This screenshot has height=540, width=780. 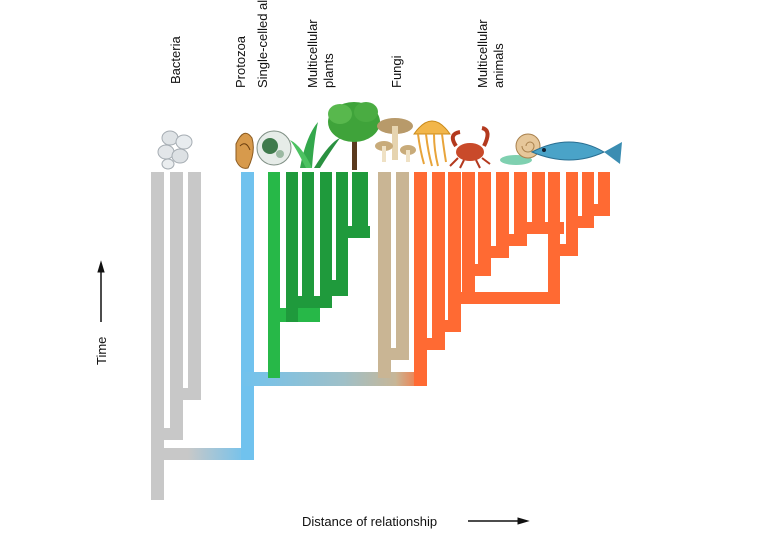 What do you see at coordinates (319, 275) in the screenshot?
I see `plants-branch` at bounding box center [319, 275].